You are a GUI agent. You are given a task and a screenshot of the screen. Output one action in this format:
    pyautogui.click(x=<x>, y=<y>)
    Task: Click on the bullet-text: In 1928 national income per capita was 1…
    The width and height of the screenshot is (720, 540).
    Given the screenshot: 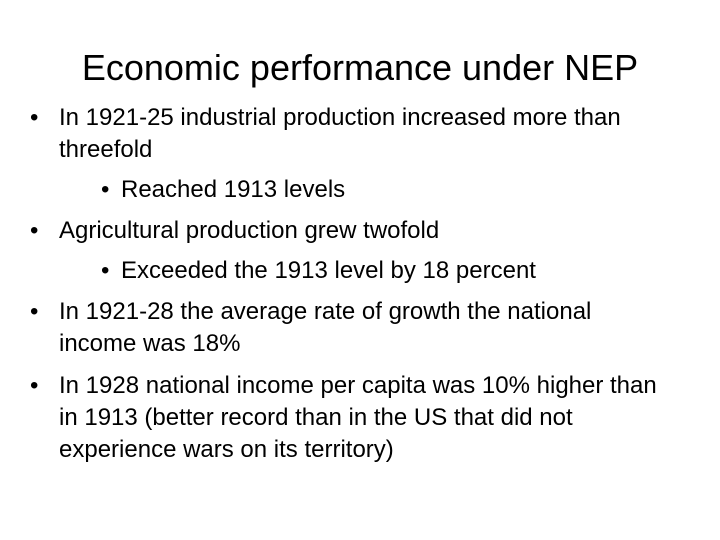 What is the action you would take?
    pyautogui.click(x=358, y=417)
    